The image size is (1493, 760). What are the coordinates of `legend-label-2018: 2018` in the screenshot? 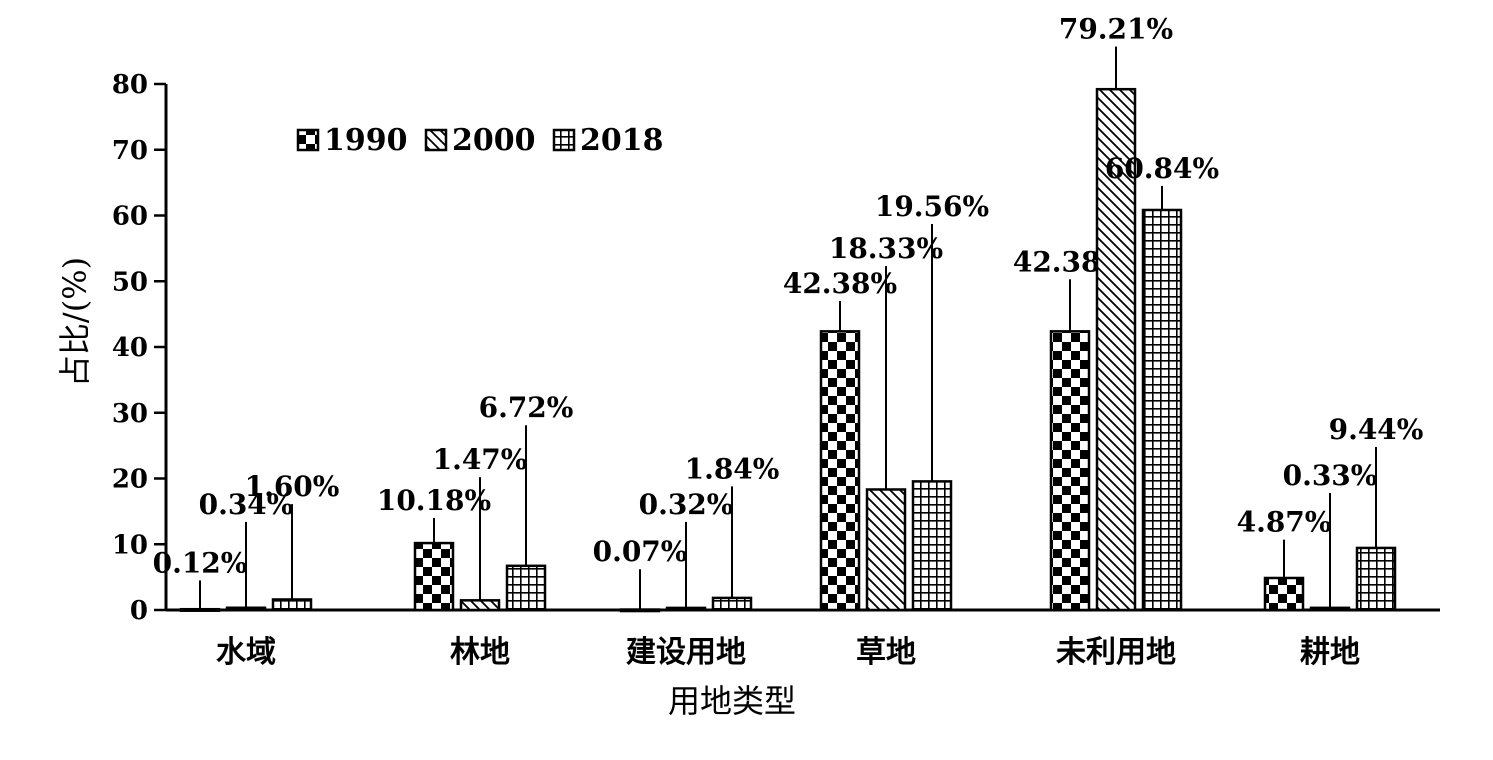 It's located at (622, 140).